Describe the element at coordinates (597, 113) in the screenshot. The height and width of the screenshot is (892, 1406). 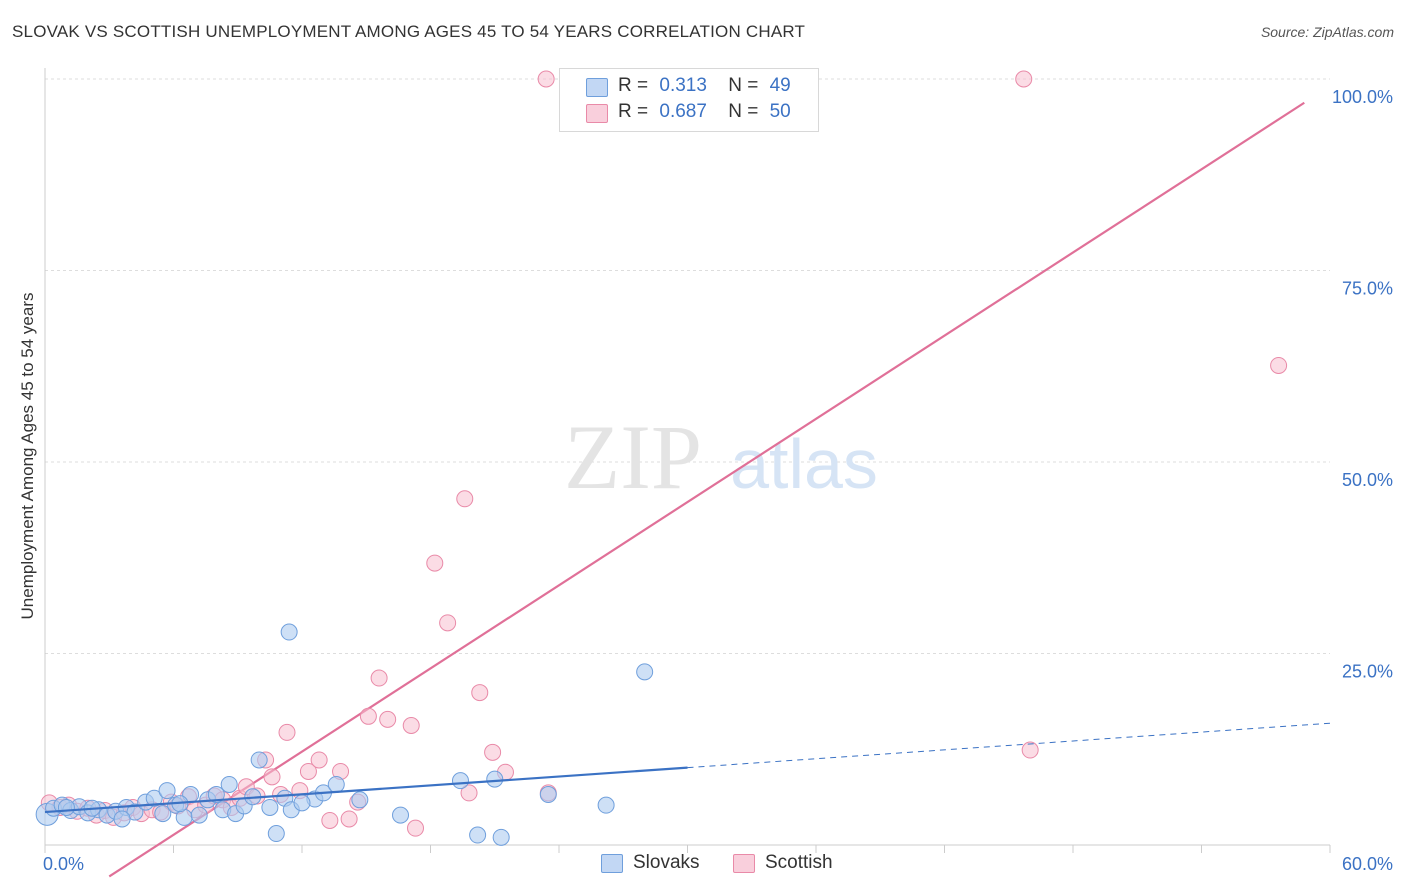
I see `scottish-swatch` at that location.